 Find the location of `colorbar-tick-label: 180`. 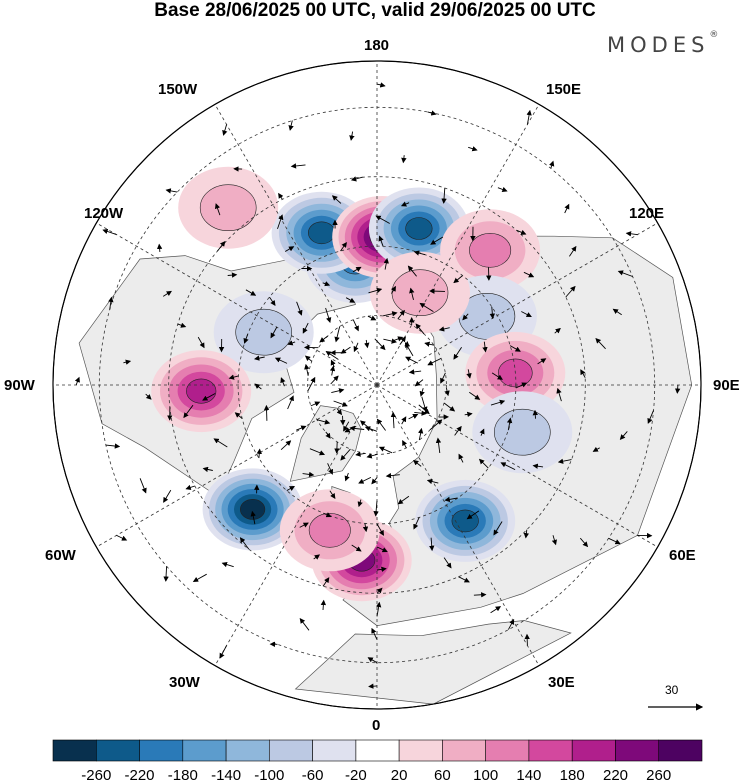

colorbar-tick-label: 180 is located at coordinates (572, 775).